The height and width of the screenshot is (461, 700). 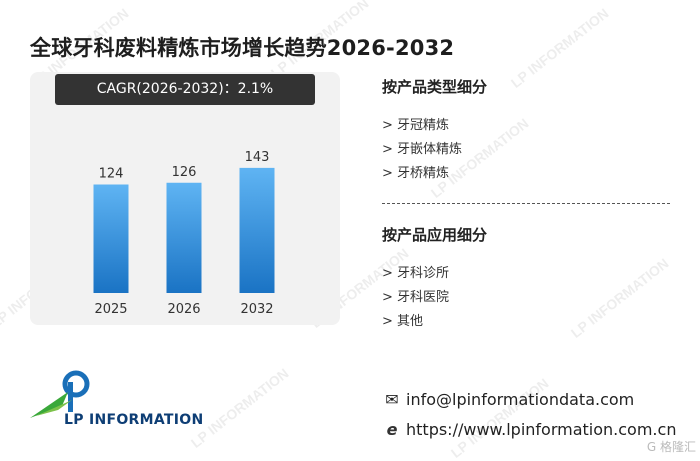 I want to click on type-segment-title: 按产品类型细分, so click(x=435, y=87).